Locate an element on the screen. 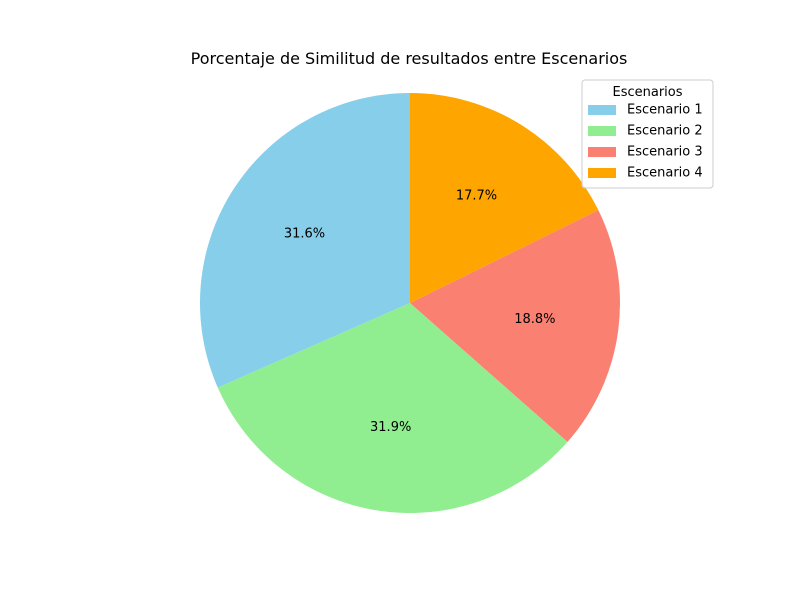 The height and width of the screenshot is (600, 800). legend-label-escenario-2: Escenario 2 is located at coordinates (665, 131).